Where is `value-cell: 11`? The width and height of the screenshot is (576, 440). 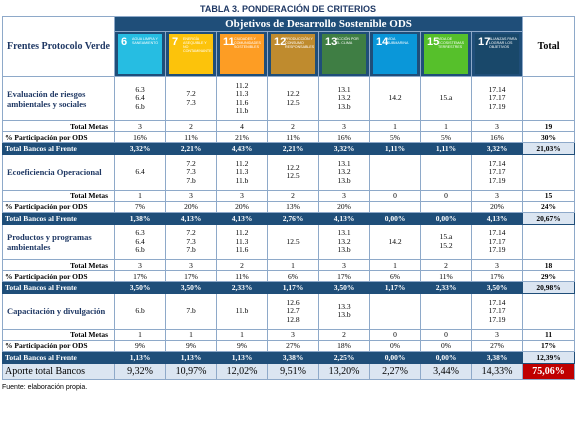 value-cell: 11 is located at coordinates (549, 334).